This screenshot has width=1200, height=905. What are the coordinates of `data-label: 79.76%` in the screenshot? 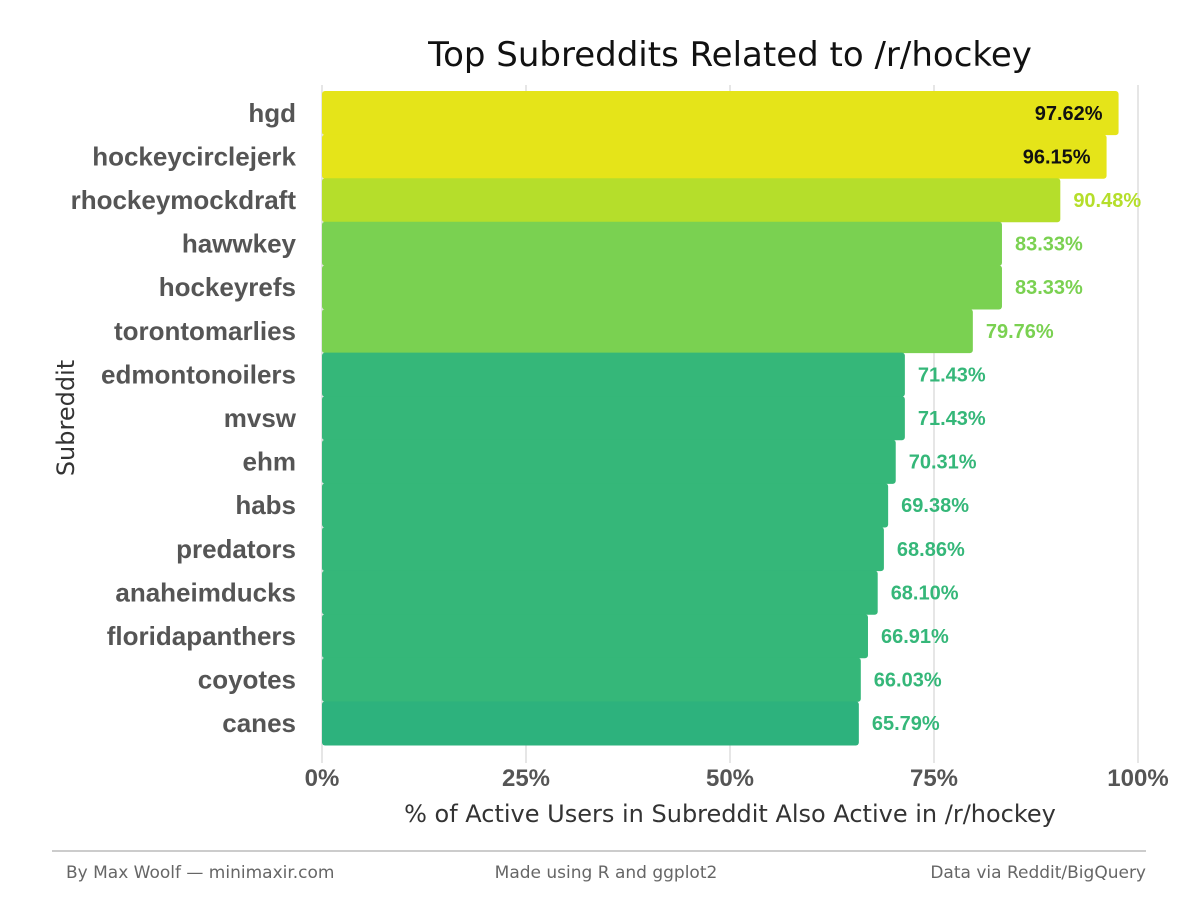 It's located at (1020, 332).